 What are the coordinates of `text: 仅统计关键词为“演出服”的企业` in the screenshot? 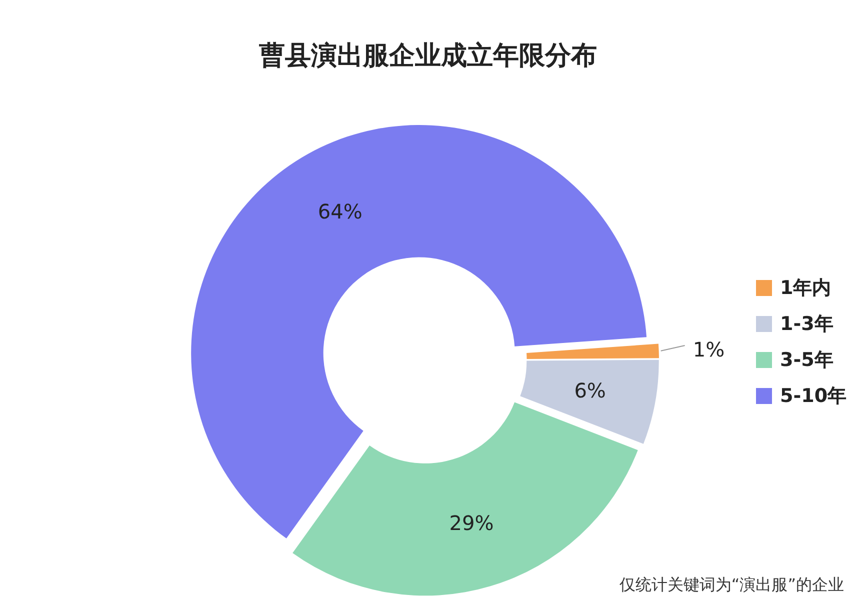 It's located at (731, 584).